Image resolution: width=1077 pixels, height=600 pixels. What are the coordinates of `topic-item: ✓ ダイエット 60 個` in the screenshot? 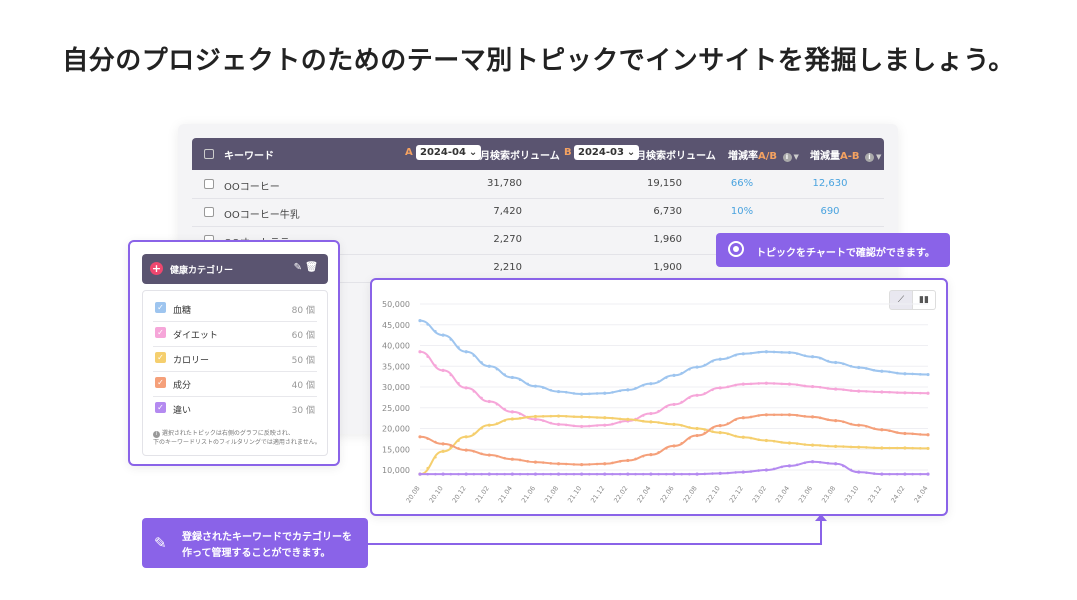 It's located at (235, 334).